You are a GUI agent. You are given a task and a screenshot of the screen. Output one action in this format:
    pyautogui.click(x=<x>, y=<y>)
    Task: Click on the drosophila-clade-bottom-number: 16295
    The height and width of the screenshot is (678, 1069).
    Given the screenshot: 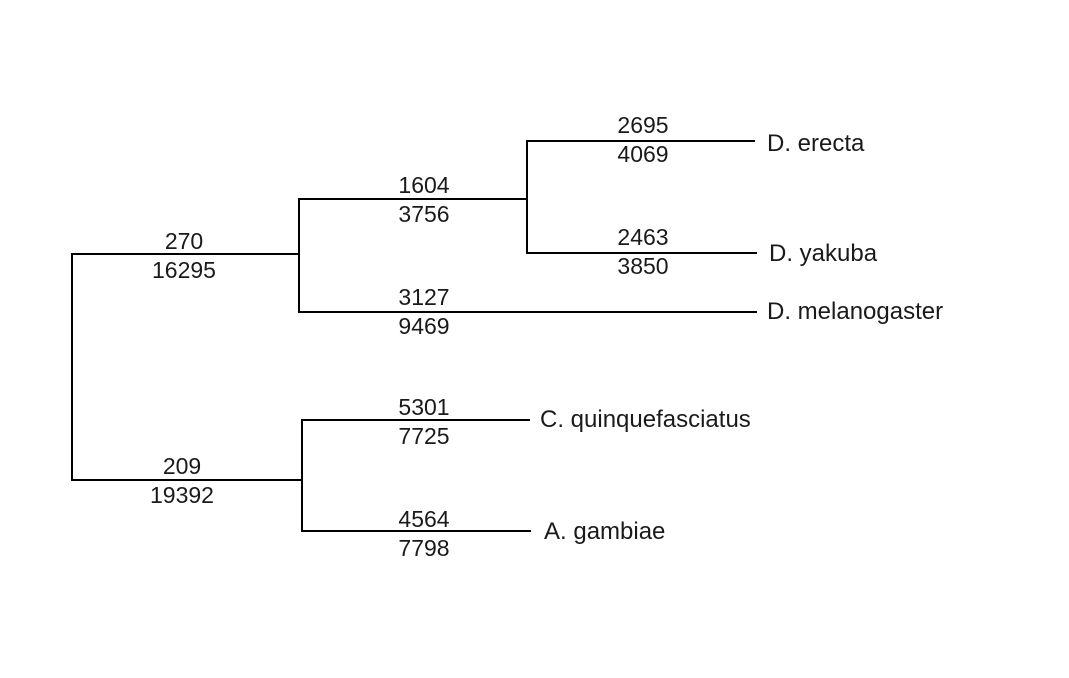 What is the action you would take?
    pyautogui.click(x=184, y=270)
    